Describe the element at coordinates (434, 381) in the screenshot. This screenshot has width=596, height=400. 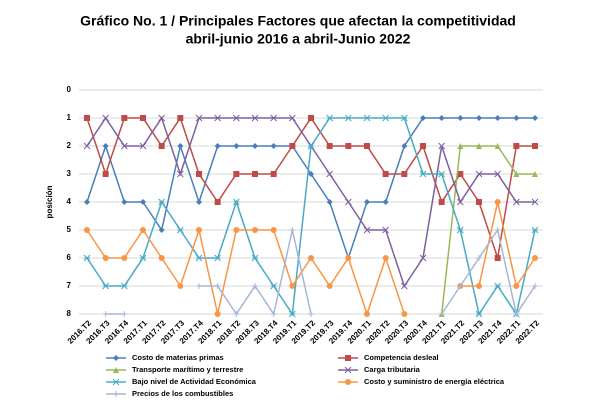
I see `legend-label: Costo y suministro de energía eléctrica` at that location.